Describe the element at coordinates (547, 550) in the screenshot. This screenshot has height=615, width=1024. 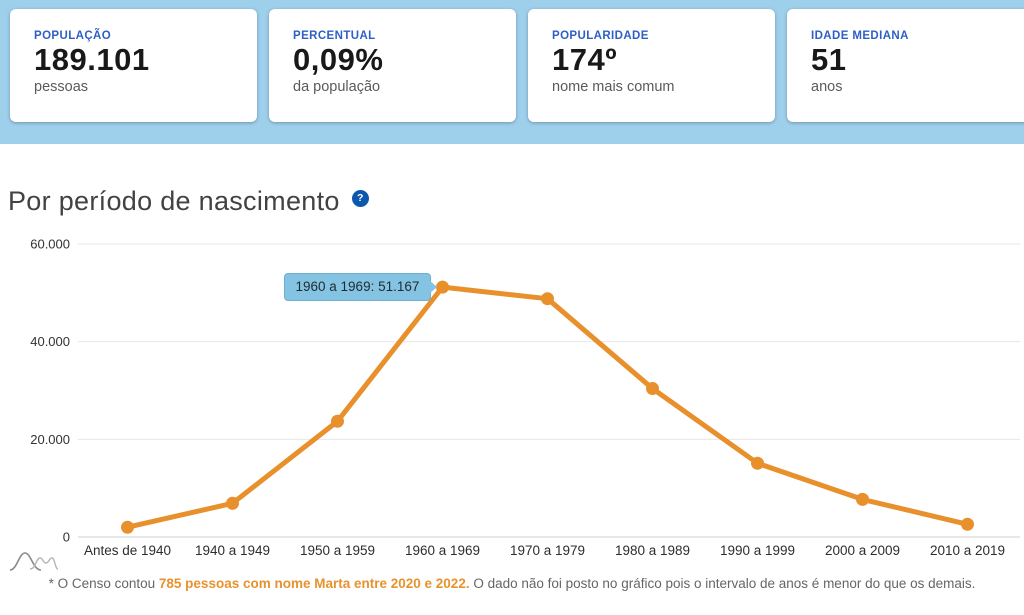
I see `x-tick-label: 1970 a 1979` at that location.